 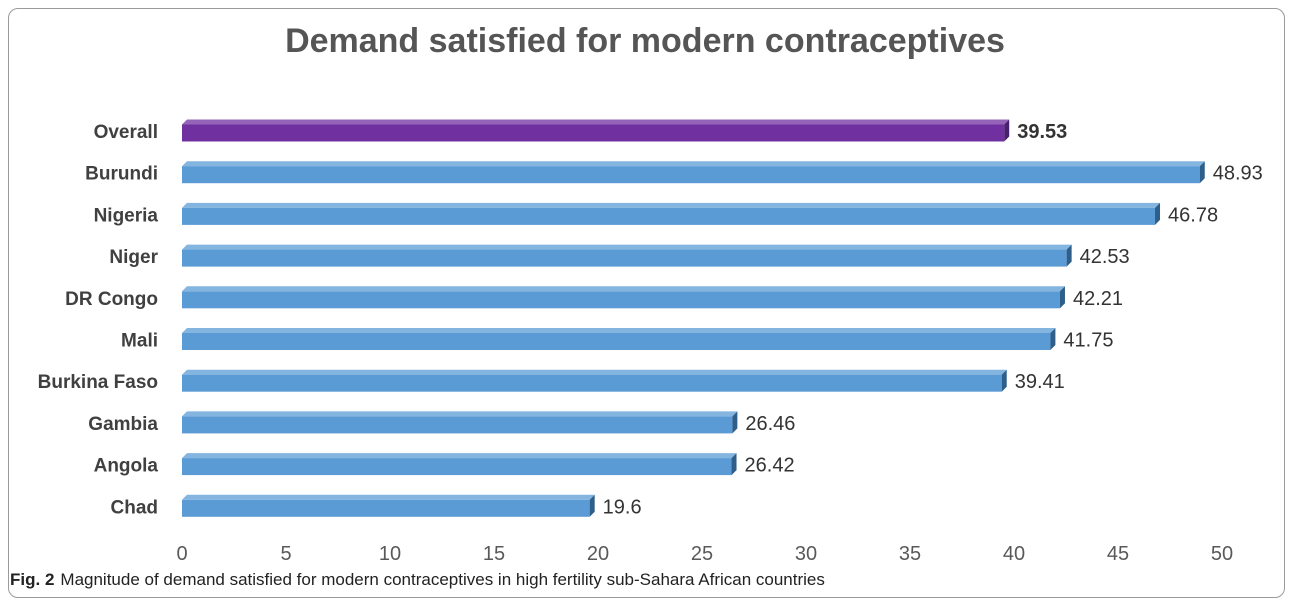 I want to click on x-tick-label: 10, so click(x=390, y=554).